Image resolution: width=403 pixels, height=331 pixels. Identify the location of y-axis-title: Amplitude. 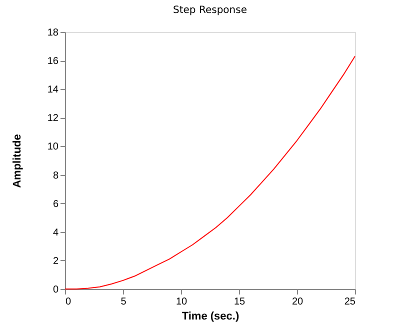
(17, 161).